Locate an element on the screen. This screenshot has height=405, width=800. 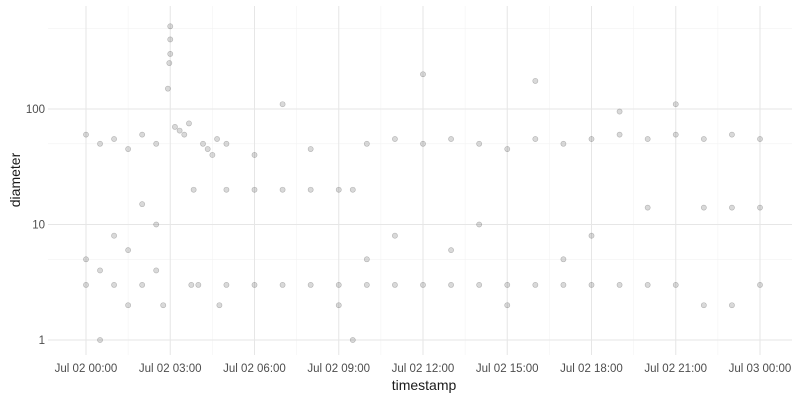
x-tick-label: Jul 02 09:00 is located at coordinates (338, 369).